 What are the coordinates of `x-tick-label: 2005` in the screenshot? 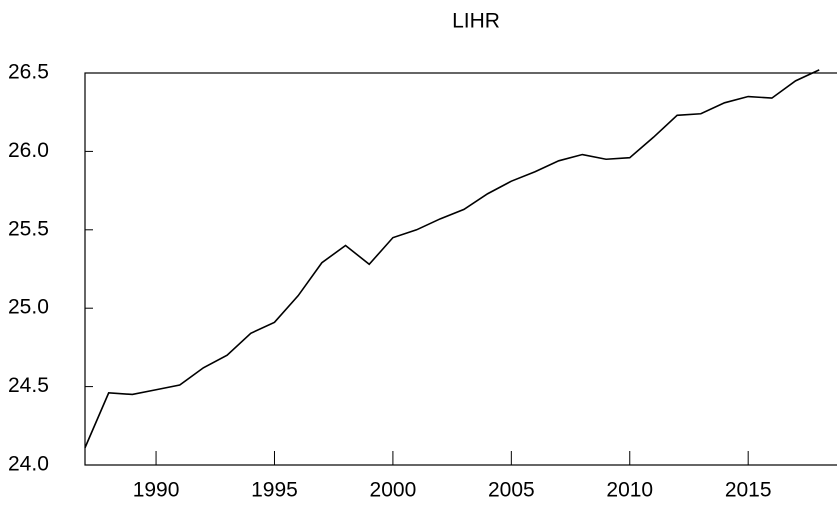 It's located at (511, 490).